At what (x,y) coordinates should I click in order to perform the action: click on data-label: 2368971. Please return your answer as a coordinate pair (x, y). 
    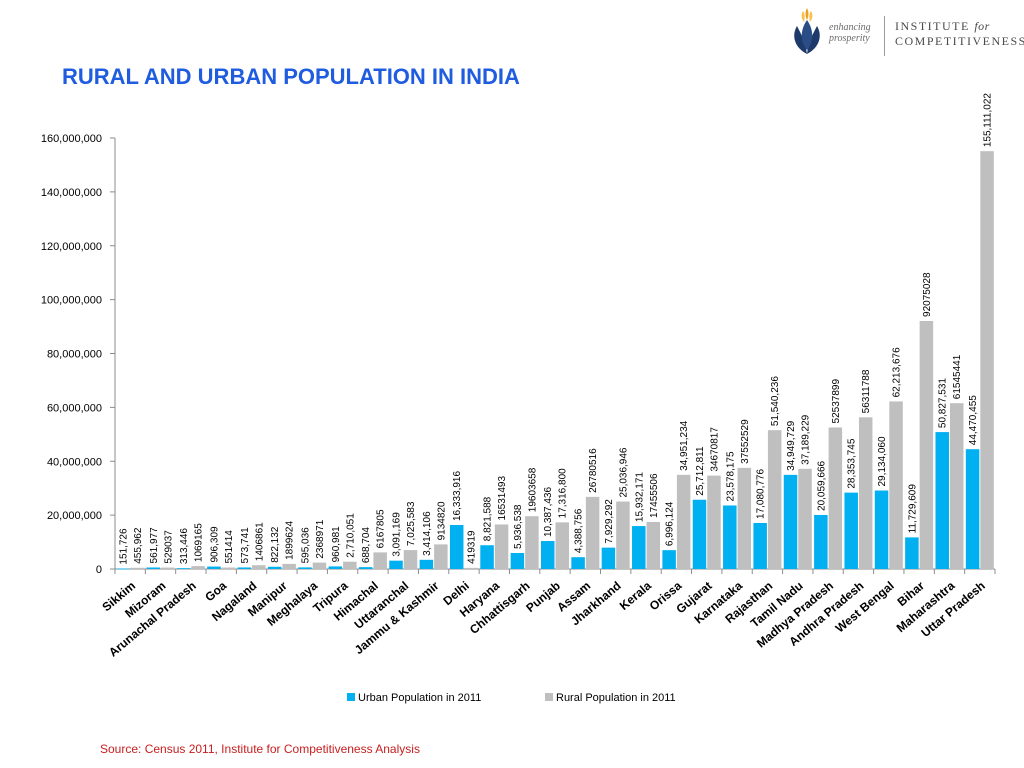
    Looking at the image, I should click on (320, 538).